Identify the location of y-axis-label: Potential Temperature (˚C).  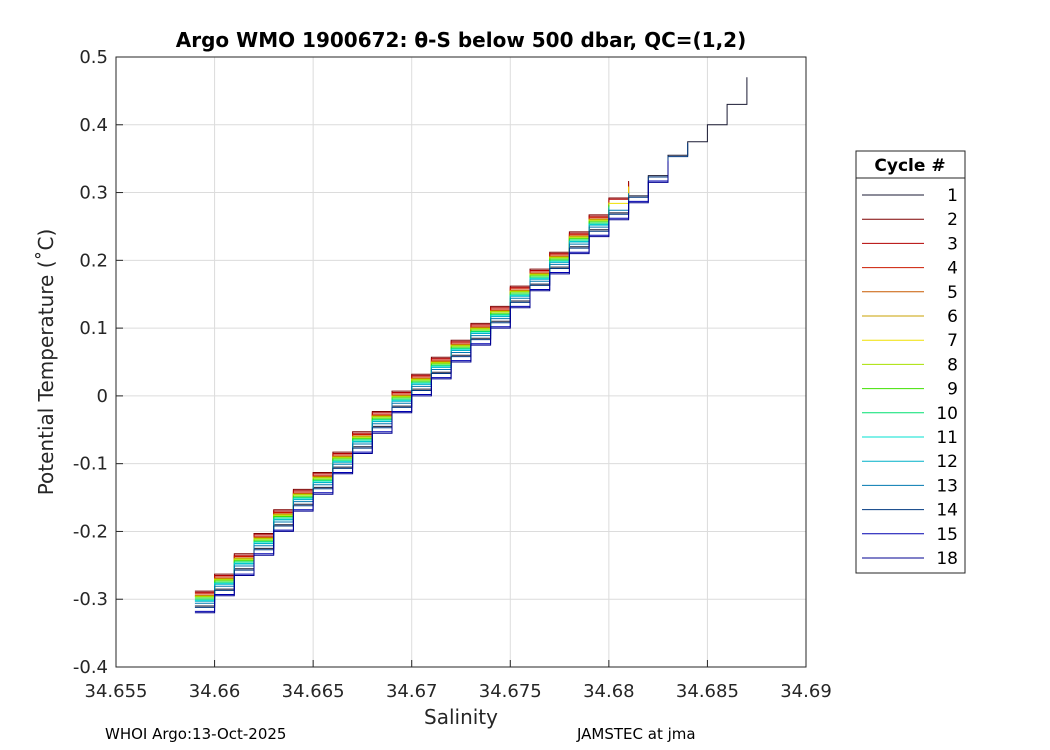
(46, 362).